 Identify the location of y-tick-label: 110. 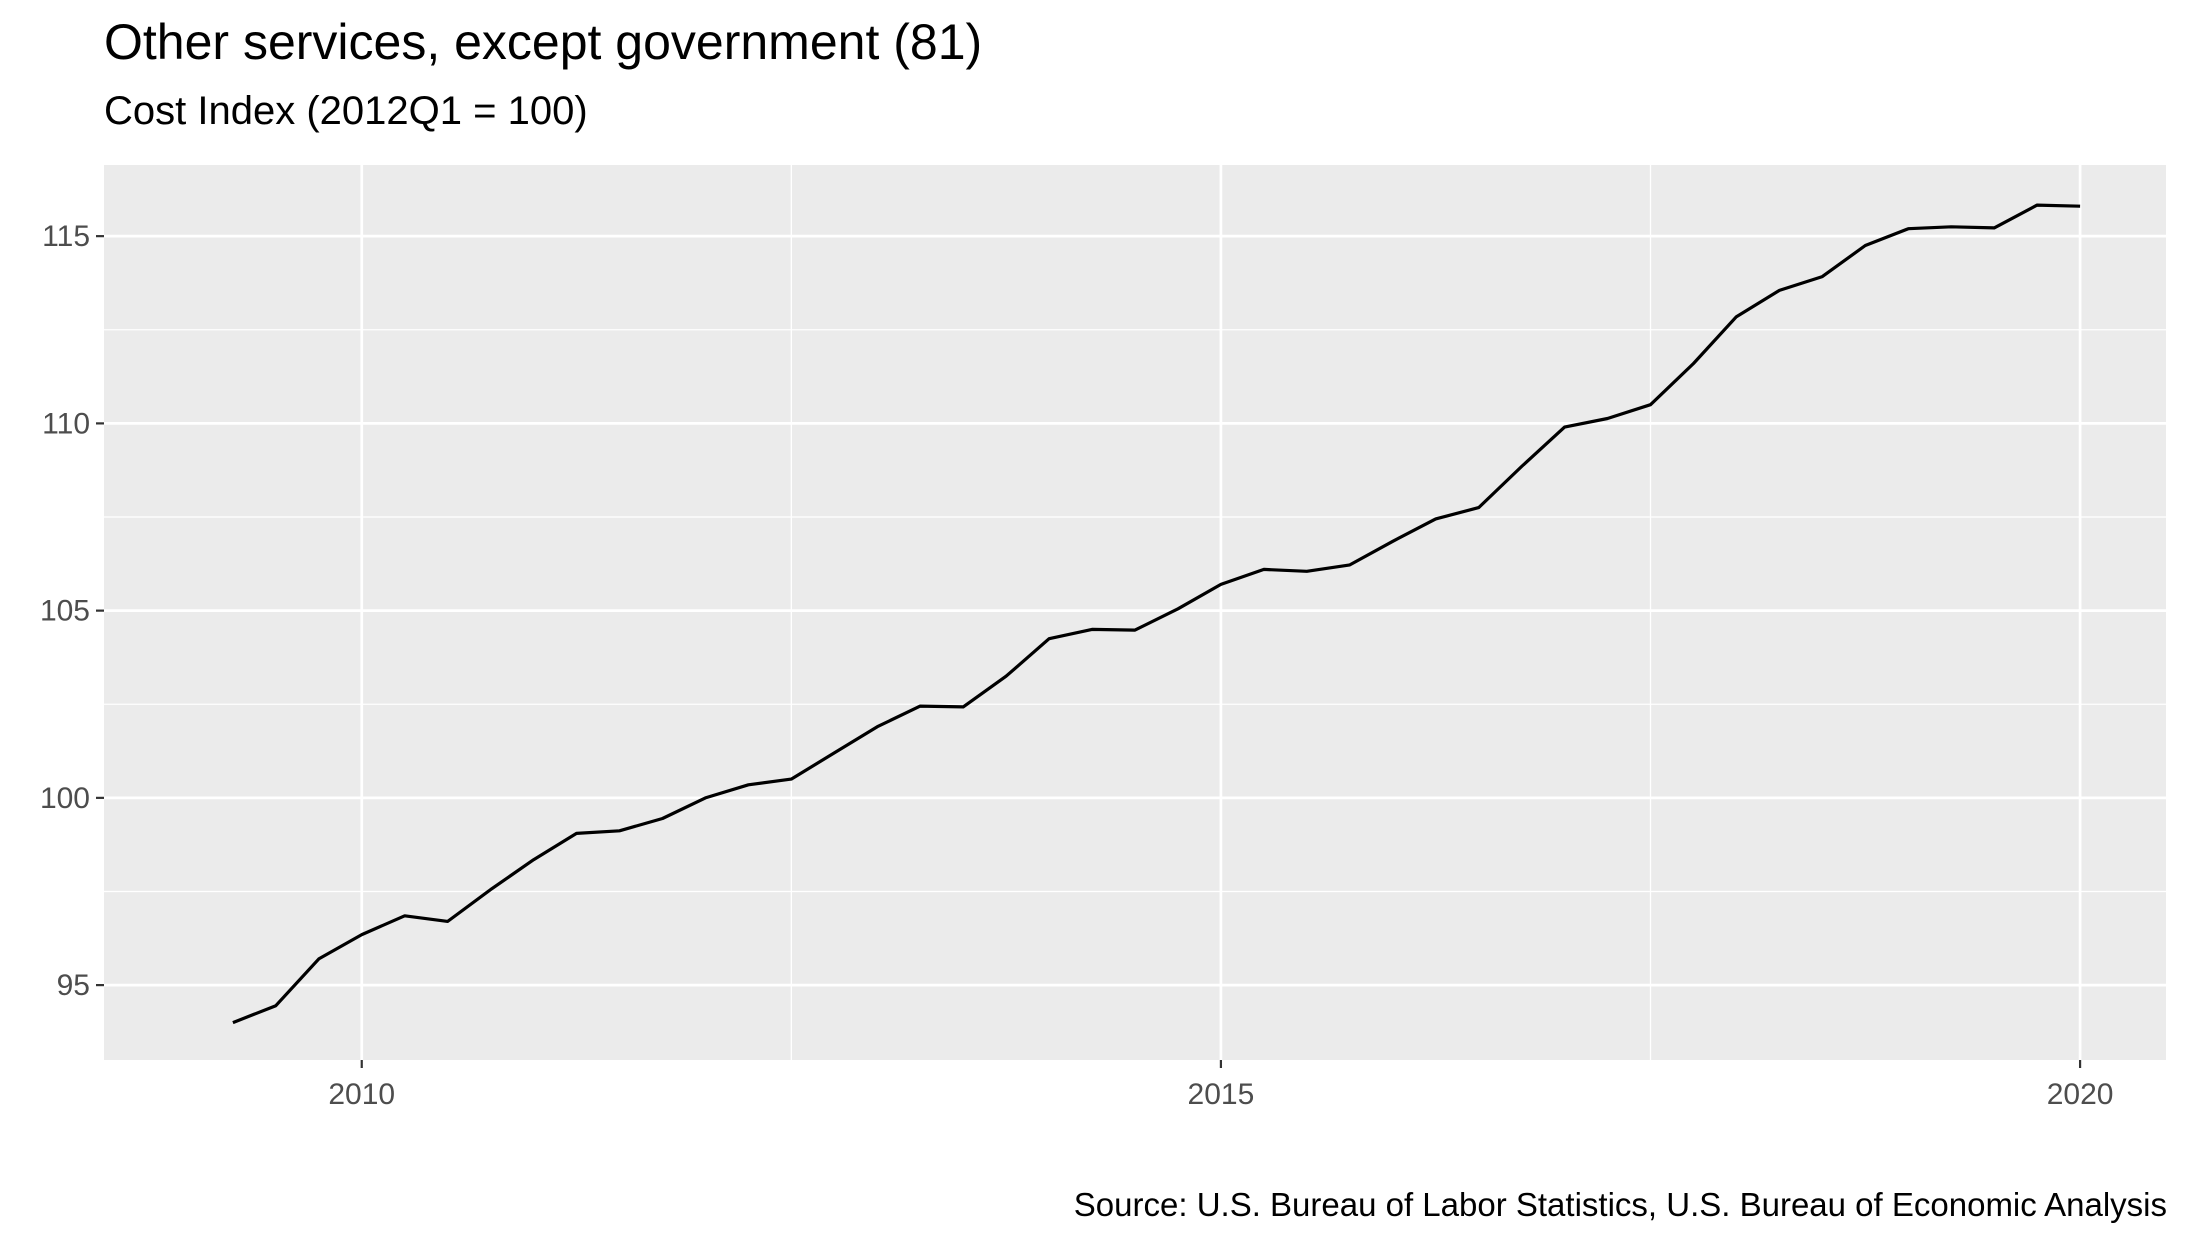
(66, 423).